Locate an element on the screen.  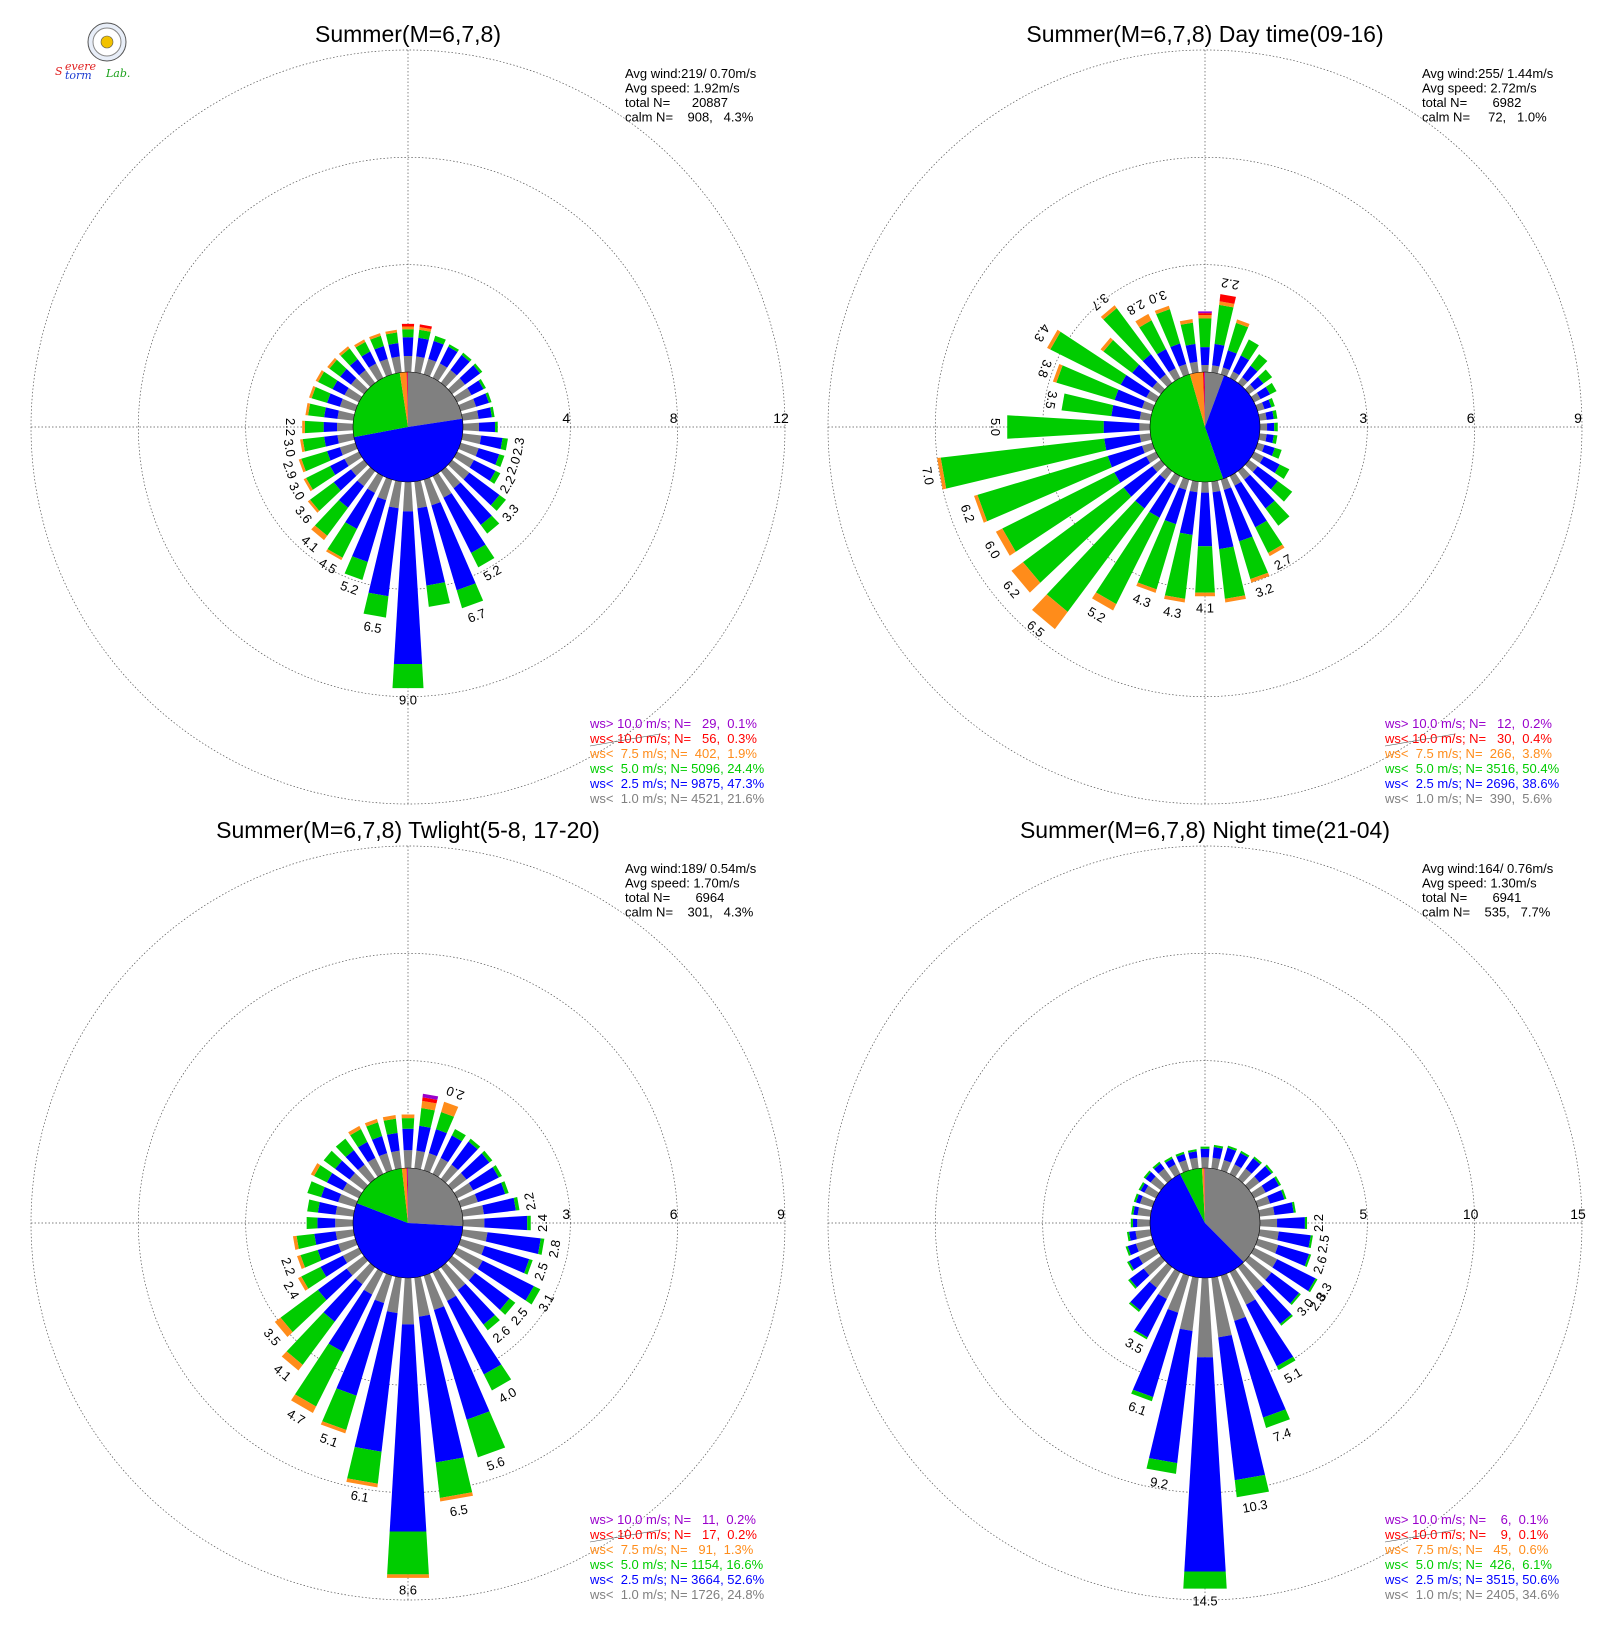
legend-entry-lt1: ws< 1.0 m/s; N= 4521, 21.6% is located at coordinates (677, 798).